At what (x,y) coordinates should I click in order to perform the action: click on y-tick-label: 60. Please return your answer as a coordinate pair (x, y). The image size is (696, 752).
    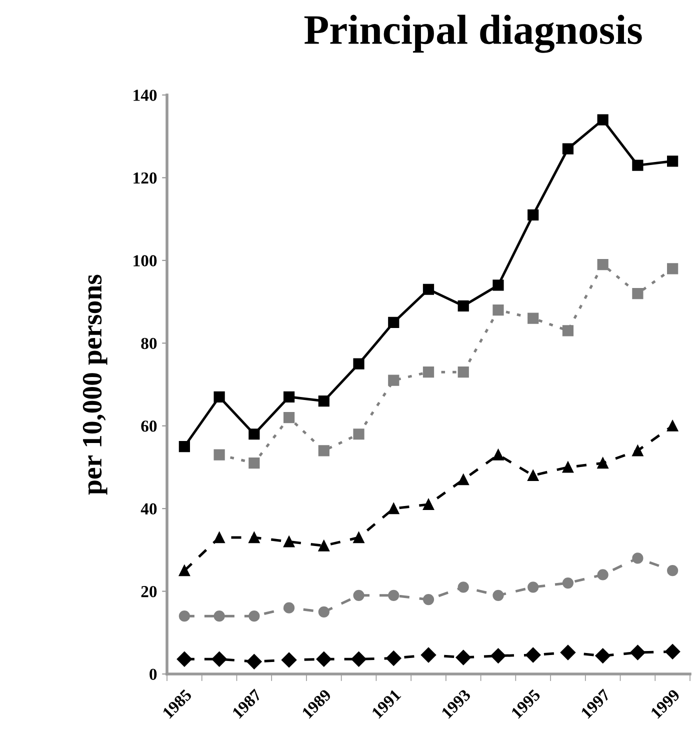
    Looking at the image, I should click on (149, 426).